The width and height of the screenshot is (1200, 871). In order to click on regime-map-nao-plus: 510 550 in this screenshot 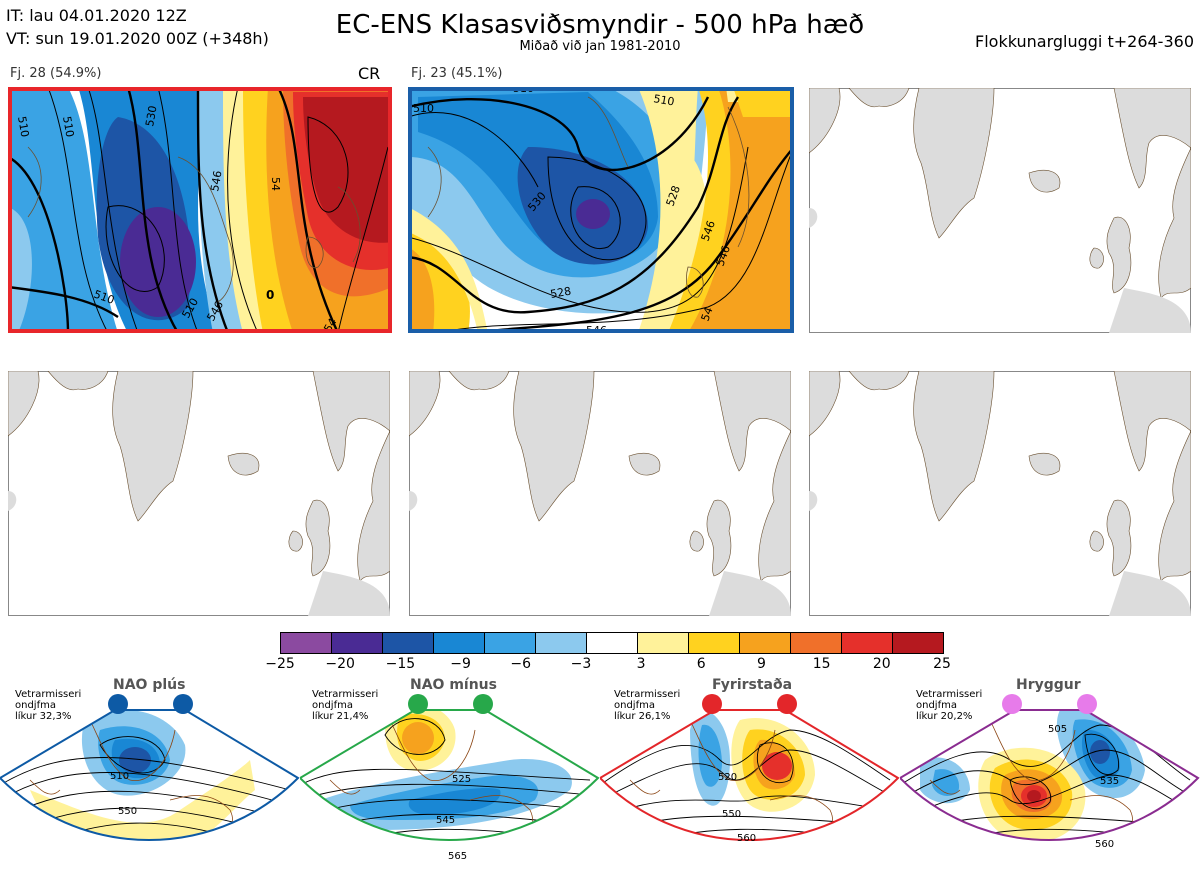, I will do `click(150, 768)`.